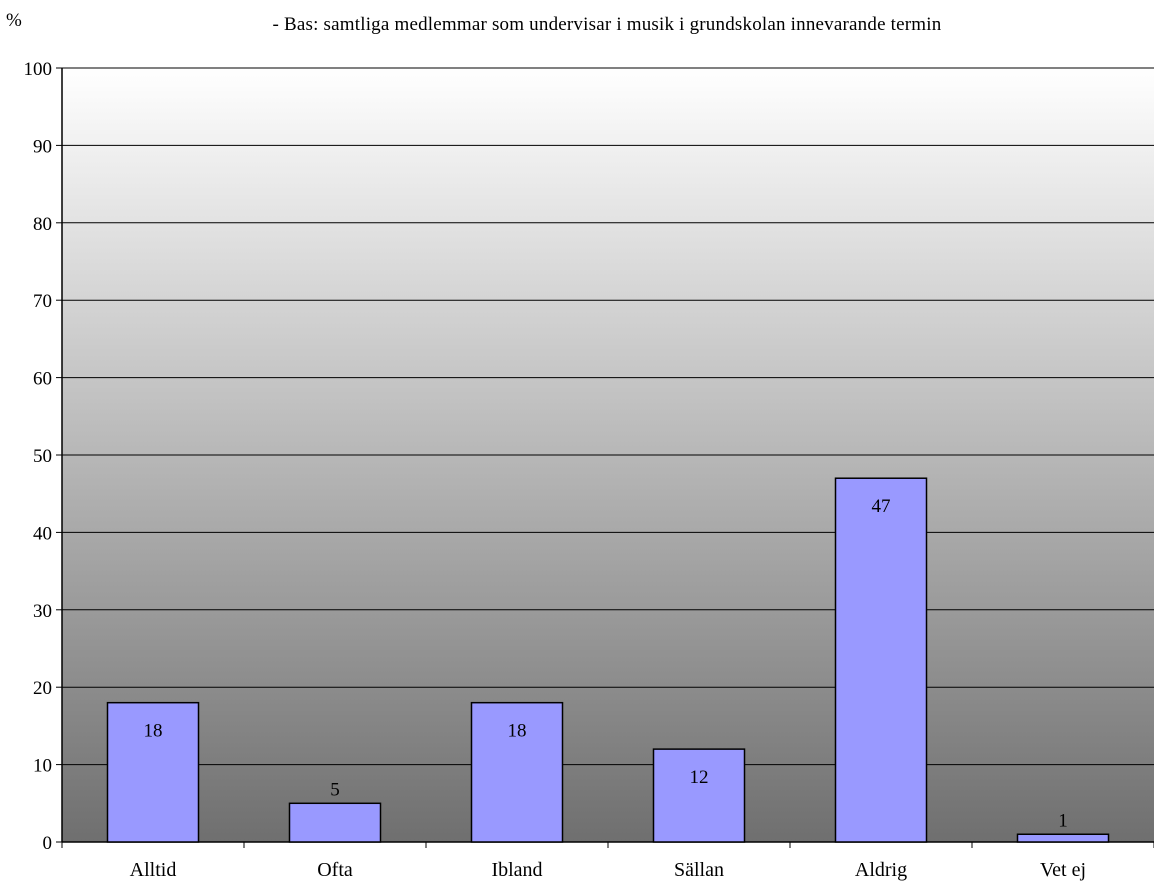 Image resolution: width=1154 pixels, height=891 pixels. I want to click on x-tick-label: Vet ej, so click(1063, 870).